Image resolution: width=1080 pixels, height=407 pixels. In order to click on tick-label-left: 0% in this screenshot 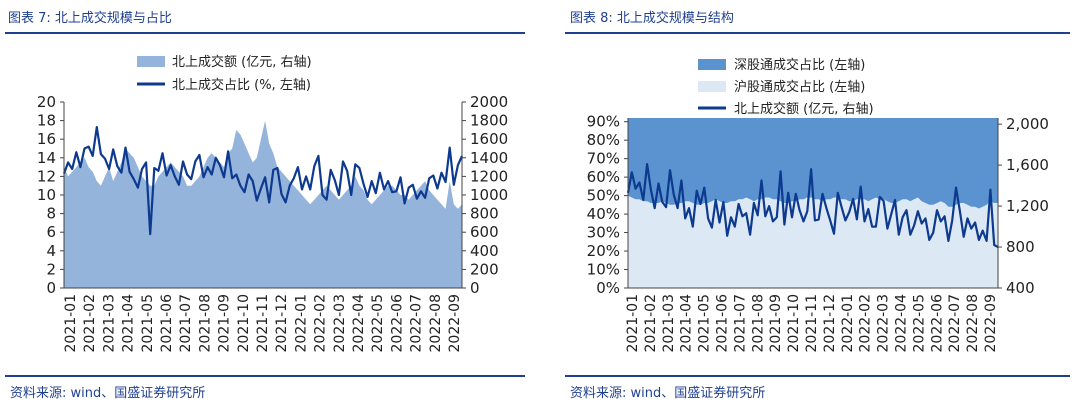, I will do `click(608, 288)`.